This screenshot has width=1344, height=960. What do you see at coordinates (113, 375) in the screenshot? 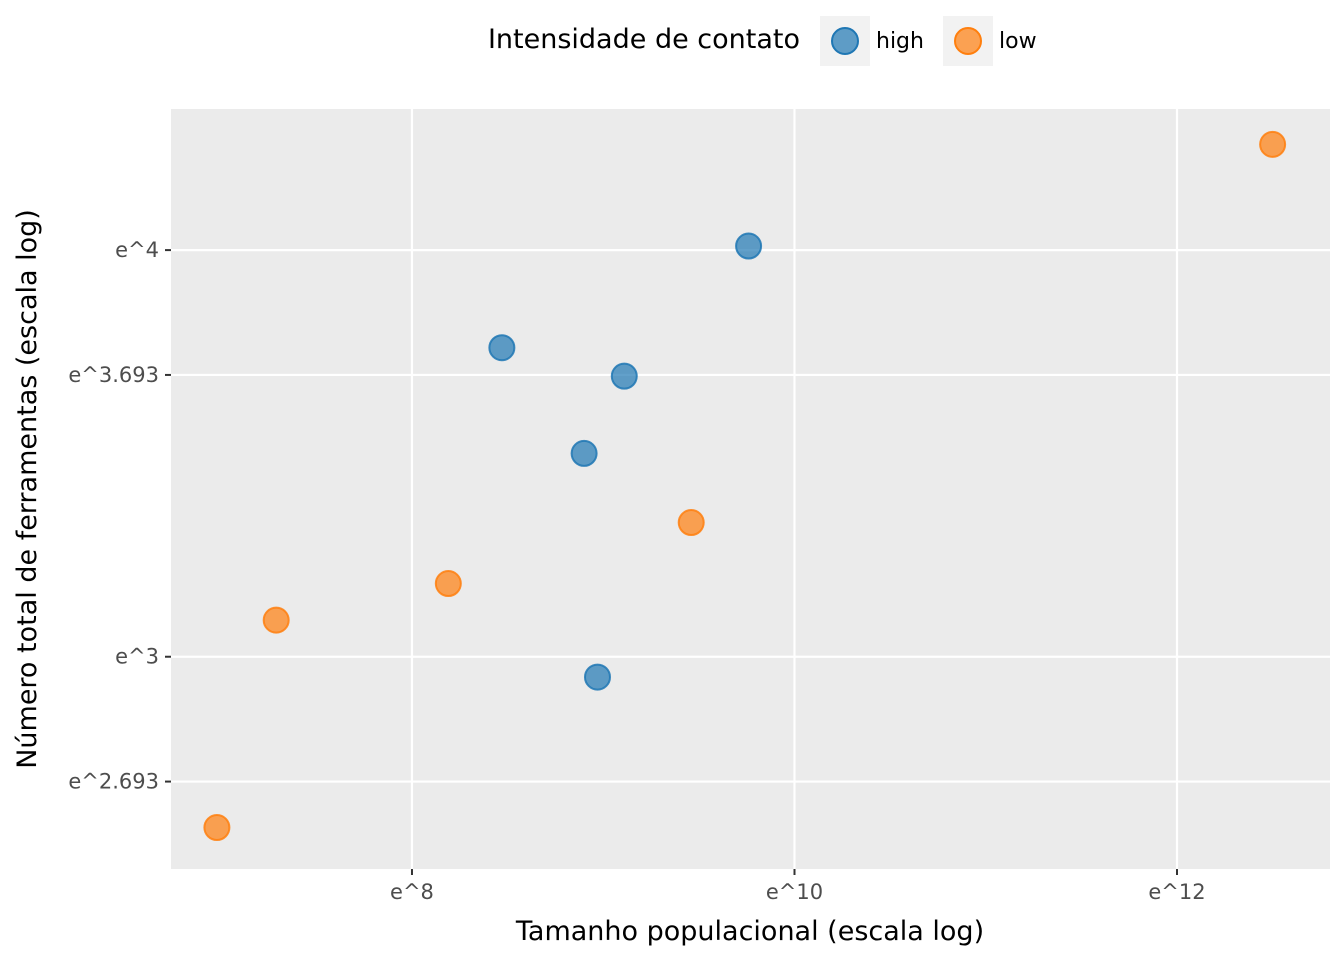
I see `y-tick-label-2: e^3.693` at bounding box center [113, 375].